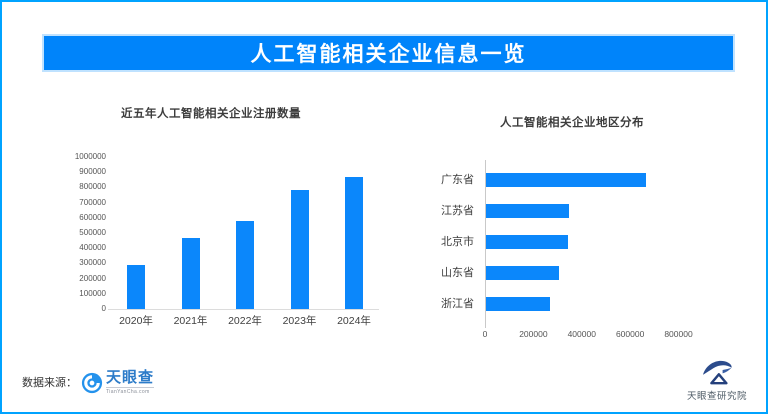 The image size is (768, 414). Describe the element at coordinates (354, 321) in the screenshot. I see `x-axis-label: 2024年` at that location.